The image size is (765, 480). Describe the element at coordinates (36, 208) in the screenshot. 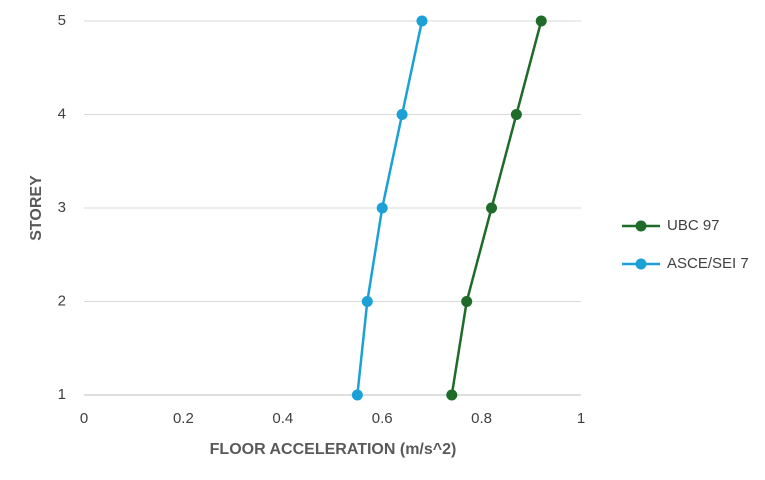

I see `y-axis-title: STOREY` at that location.